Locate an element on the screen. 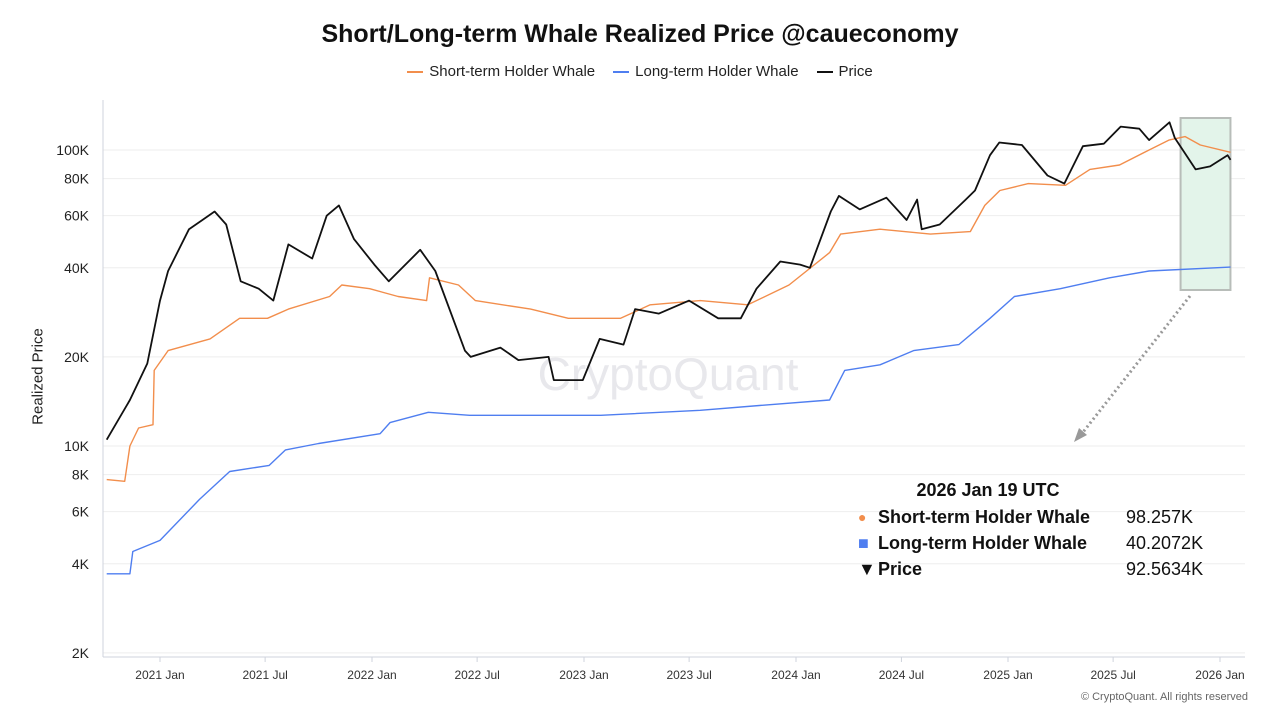 The image size is (1280, 720). x-tick-label: 2022 Jan is located at coordinates (371, 675).